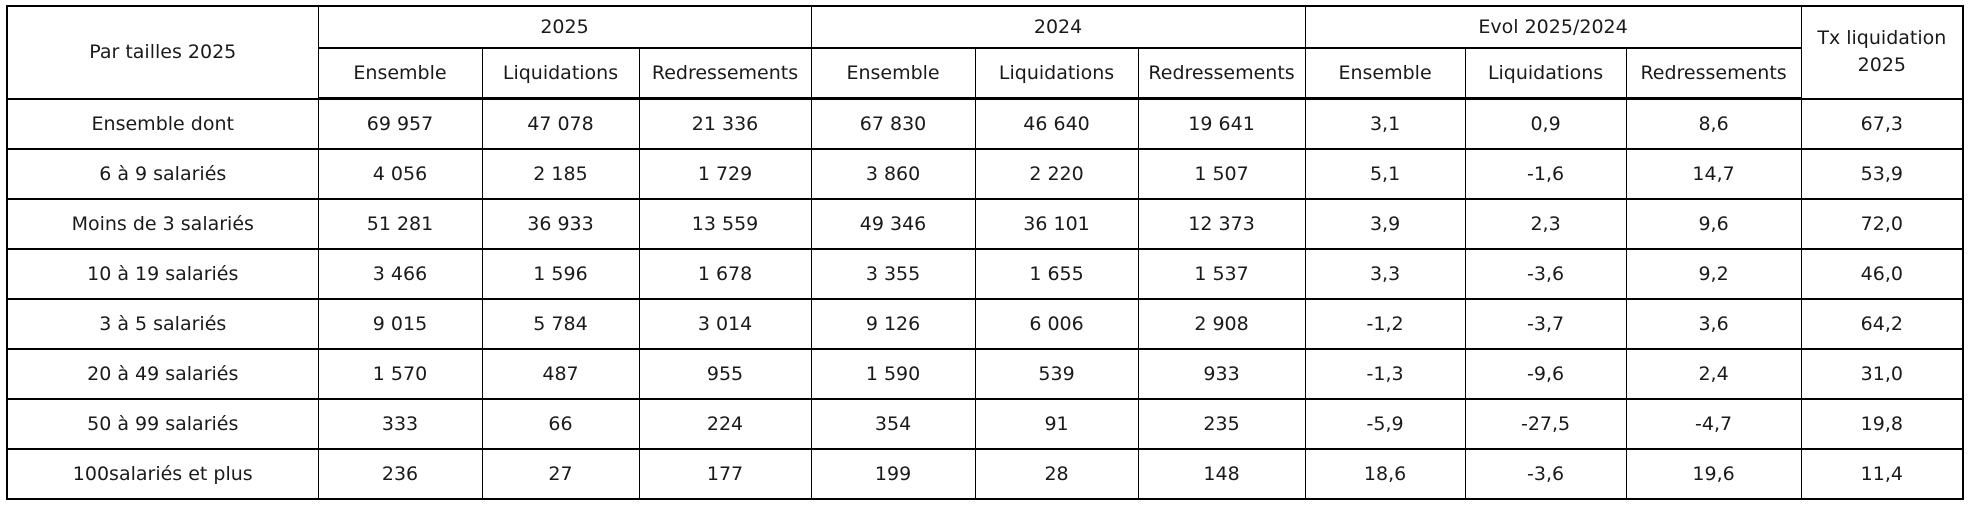 The image size is (1970, 513). What do you see at coordinates (725, 123) in the screenshot?
I see `data-cell: 21 336` at bounding box center [725, 123].